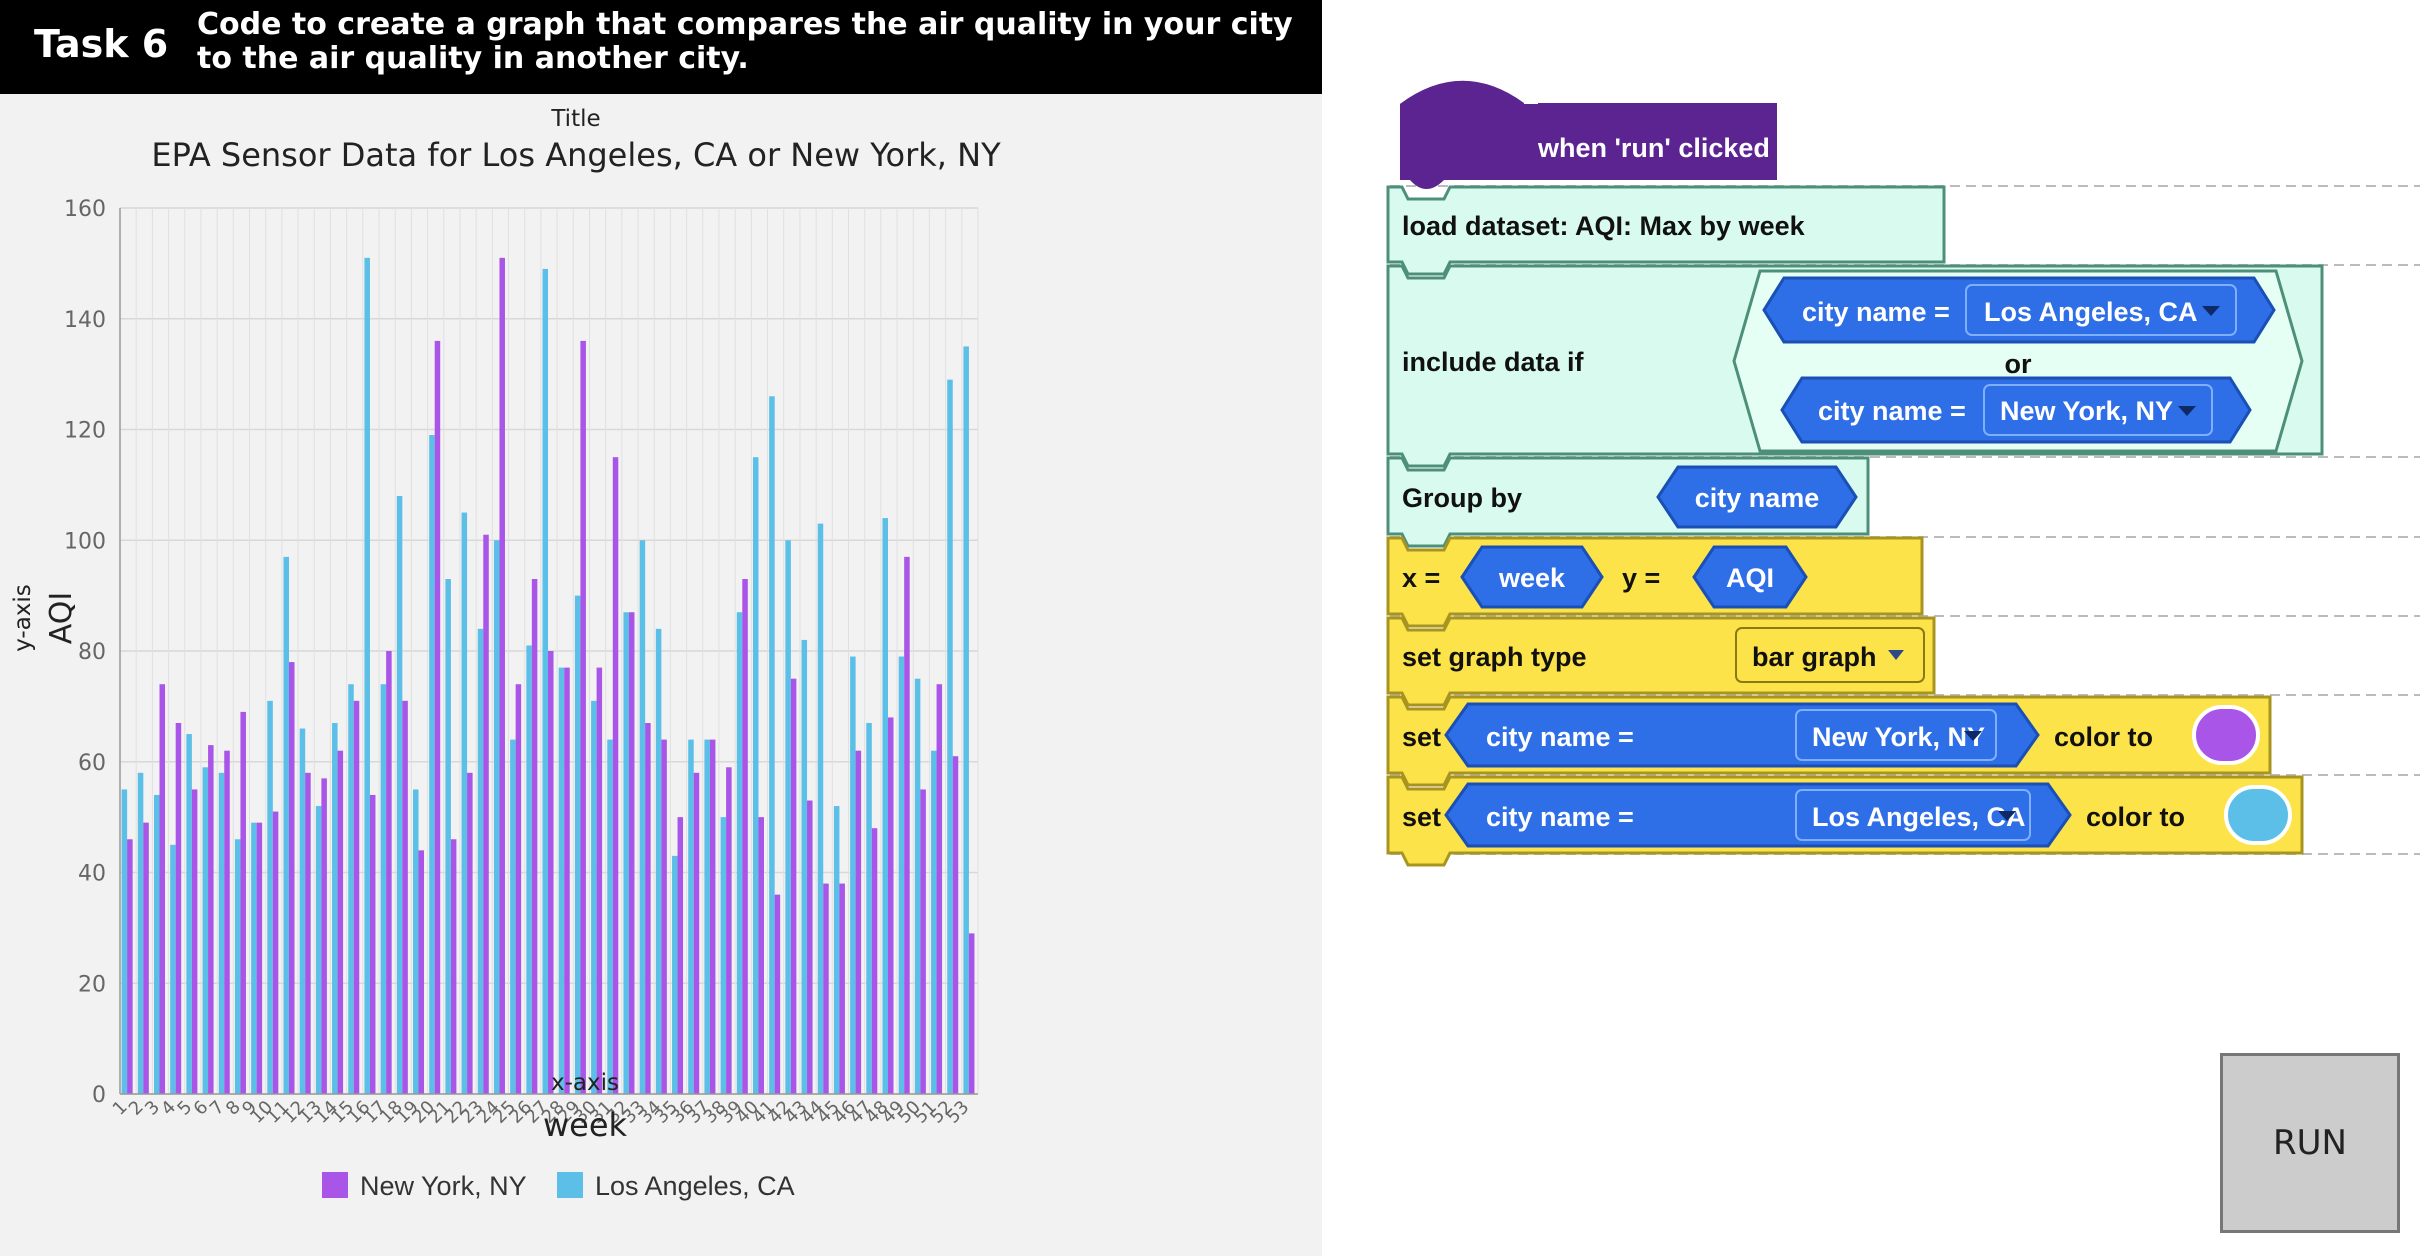 The width and height of the screenshot is (2420, 1256). What do you see at coordinates (92, 874) in the screenshot?
I see `y-tick-label: 40` at bounding box center [92, 874].